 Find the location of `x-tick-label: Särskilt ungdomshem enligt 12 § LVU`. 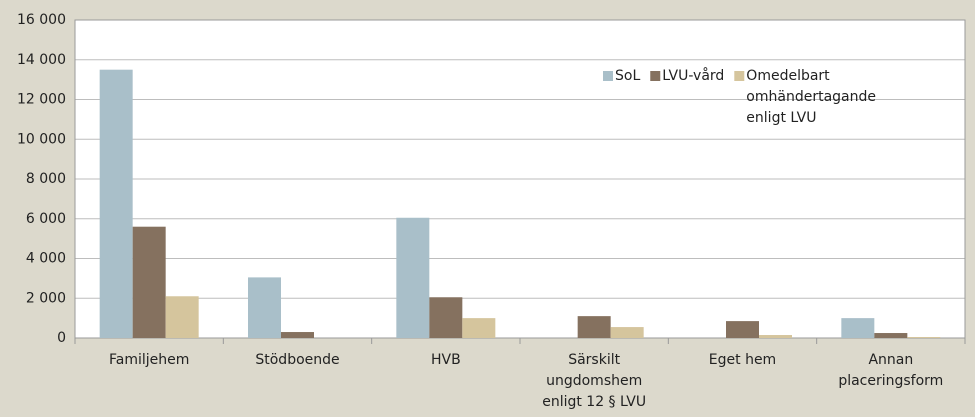

x-tick-label: Särskilt ungdomshem enligt 12 § LVU is located at coordinates (594, 381).